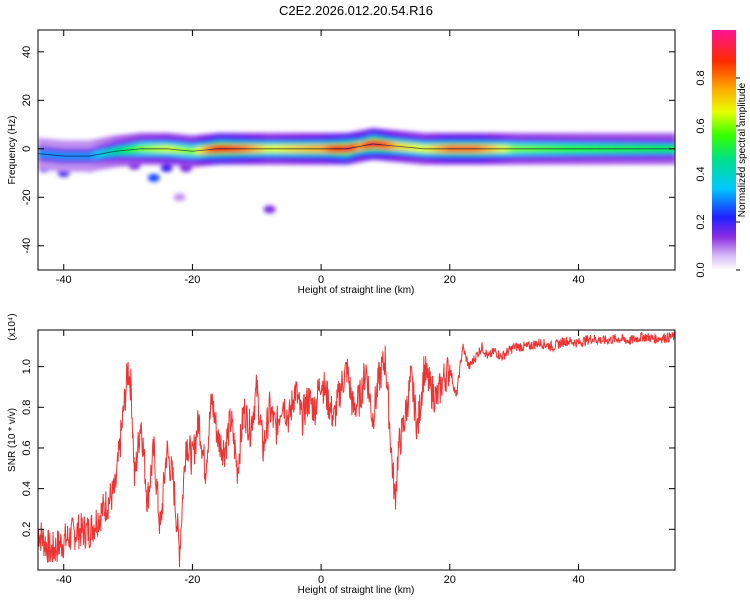 The width and height of the screenshot is (750, 600). What do you see at coordinates (356, 290) in the screenshot?
I see `heatmap-x-label: Height of straight line (km)` at bounding box center [356, 290].